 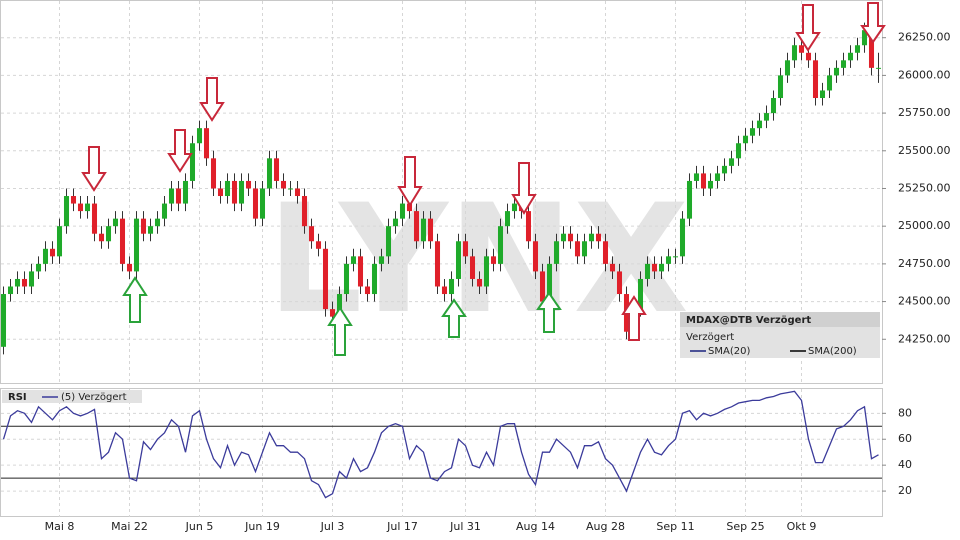 What do you see at coordinates (905, 412) in the screenshot?
I see `y-tick-label: 80` at bounding box center [905, 412].